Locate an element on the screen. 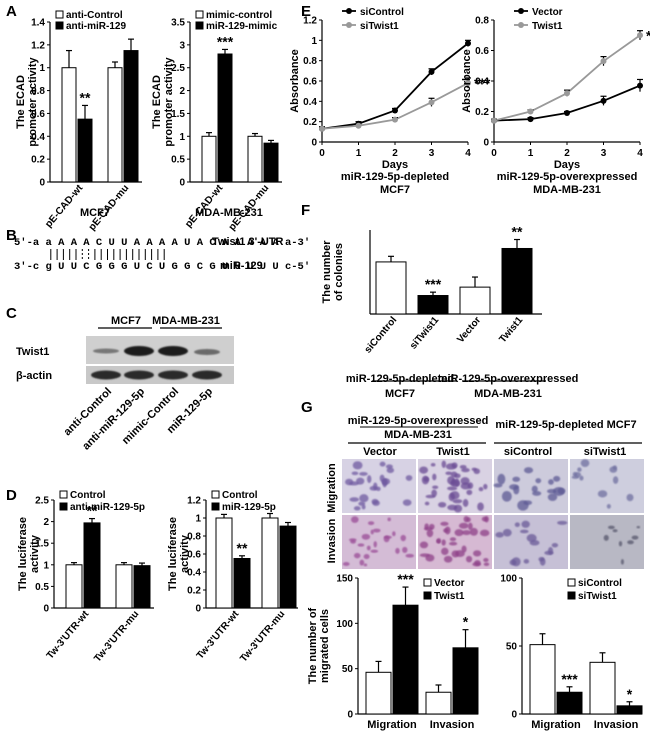 Image resolution: width=650 pixels, height=738 pixels. x-axis-label: Days is located at coordinates (567, 165).